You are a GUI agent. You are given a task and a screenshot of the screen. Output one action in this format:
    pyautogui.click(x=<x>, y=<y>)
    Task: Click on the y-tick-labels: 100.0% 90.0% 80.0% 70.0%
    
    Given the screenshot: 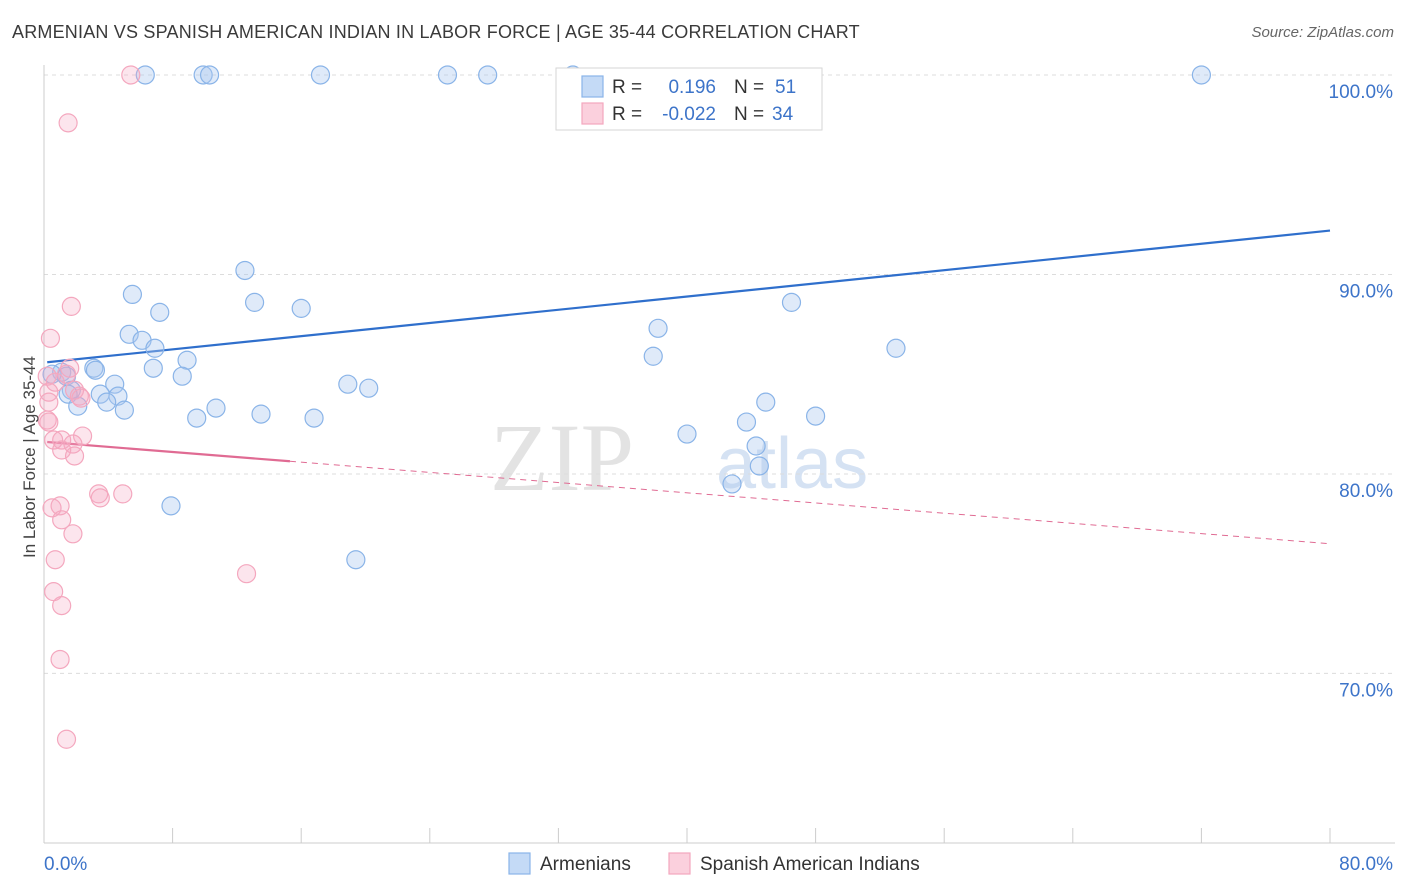 What is the action you would take?
    pyautogui.click(x=1361, y=391)
    